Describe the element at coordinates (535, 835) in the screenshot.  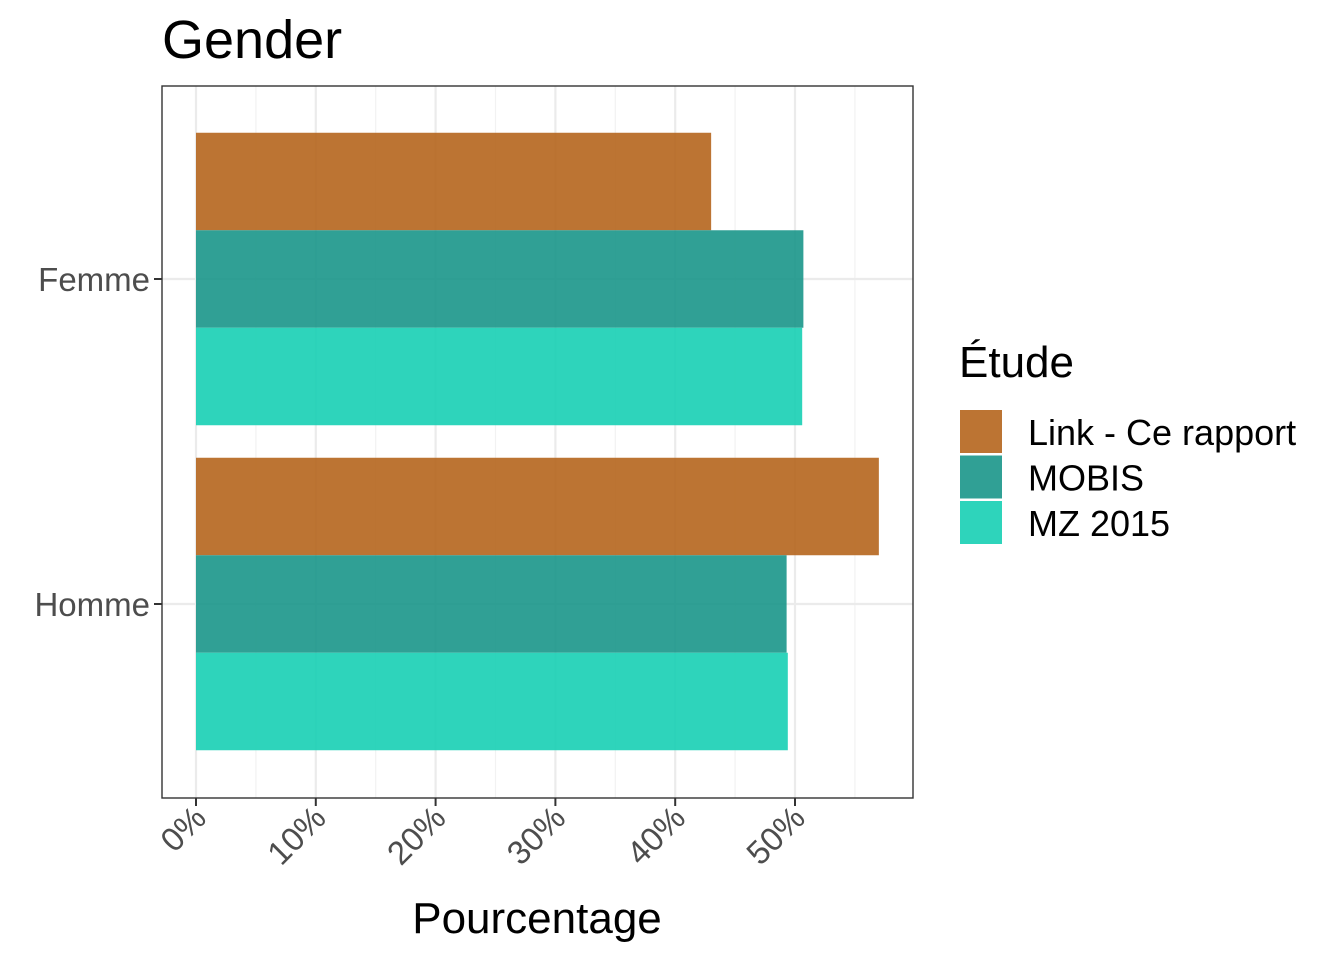
I see `x-tick-label: 30%` at that location.